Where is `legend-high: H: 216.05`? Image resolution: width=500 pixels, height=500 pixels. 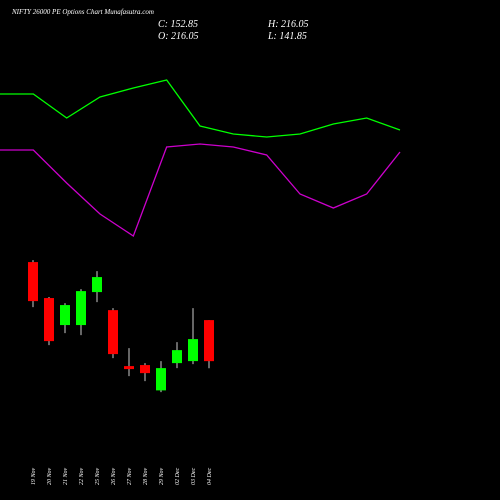 legend-high: H: 216.05 is located at coordinates (288, 24).